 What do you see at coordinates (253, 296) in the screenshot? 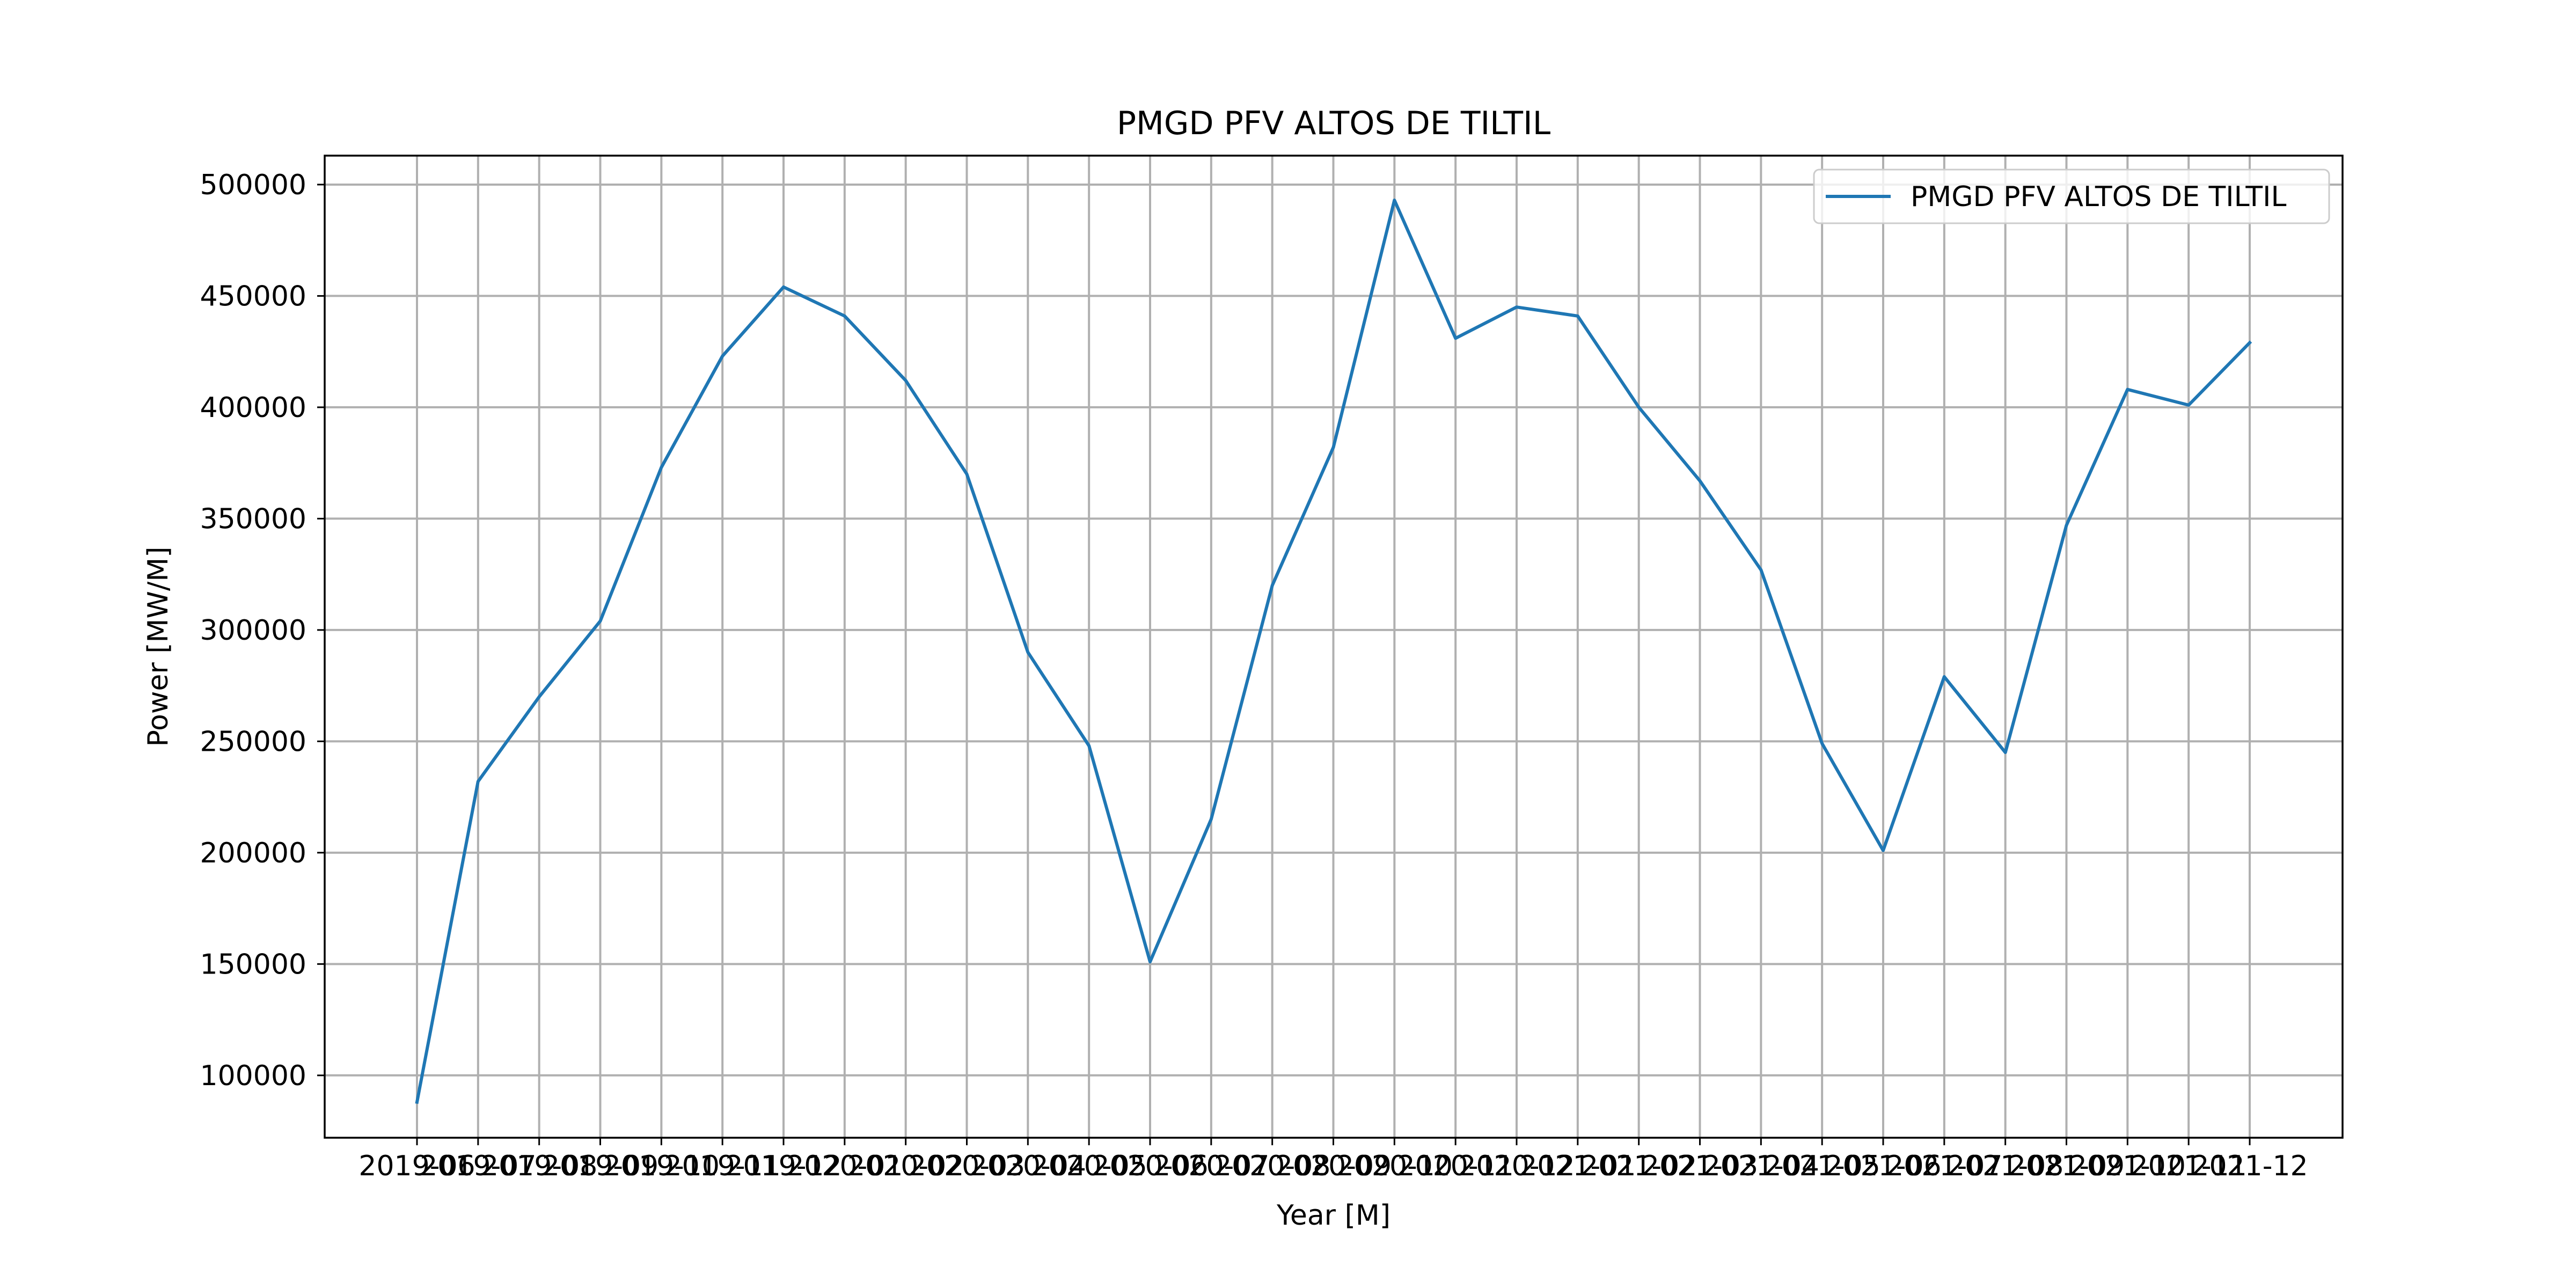
I see `y-tick-label: 450000` at bounding box center [253, 296].